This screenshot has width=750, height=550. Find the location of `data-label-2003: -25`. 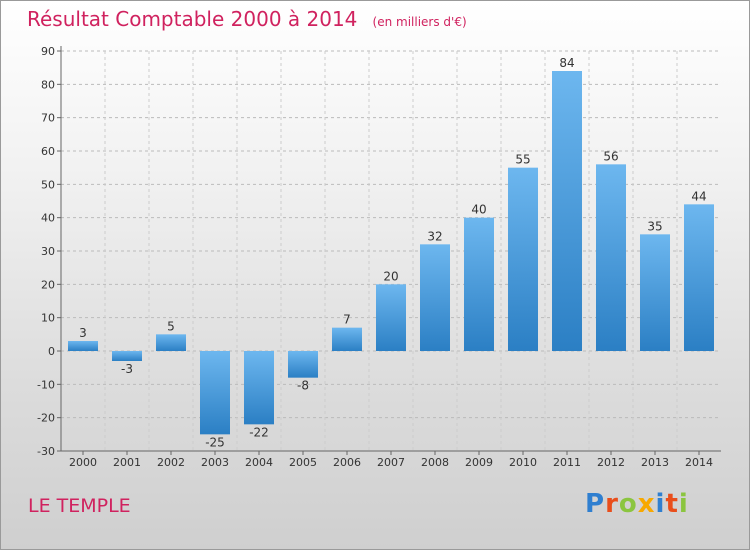

data-label-2003: -25 is located at coordinates (215, 442).